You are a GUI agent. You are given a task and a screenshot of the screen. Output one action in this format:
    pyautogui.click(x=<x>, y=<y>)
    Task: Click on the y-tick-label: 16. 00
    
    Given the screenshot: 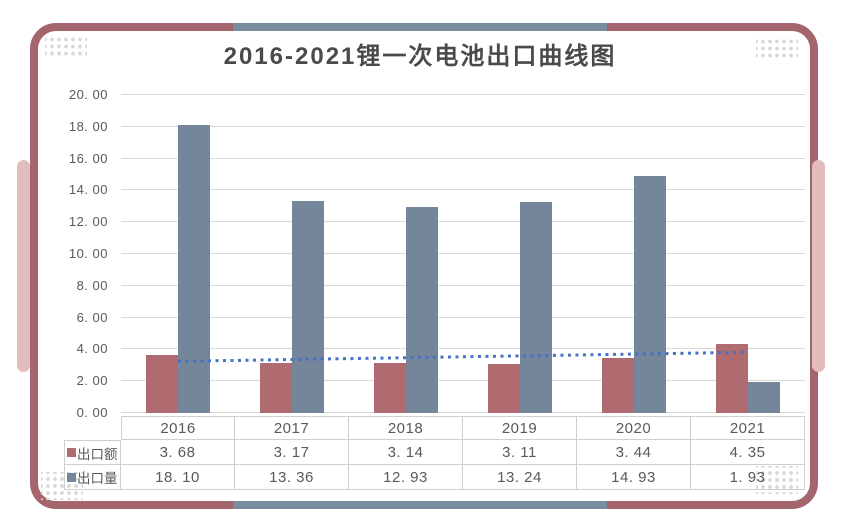 What is the action you would take?
    pyautogui.click(x=88, y=158)
    